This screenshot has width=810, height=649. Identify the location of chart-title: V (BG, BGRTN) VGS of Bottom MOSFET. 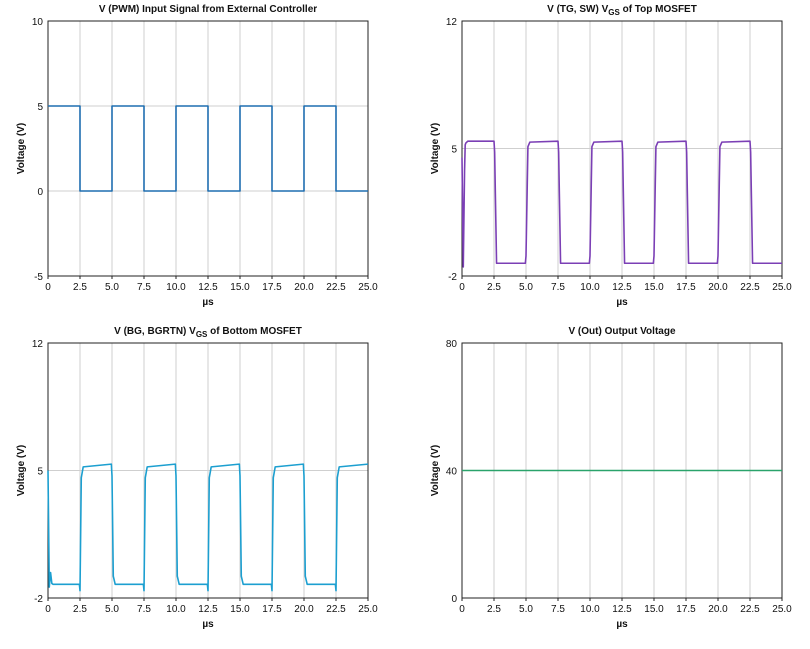
(208, 332).